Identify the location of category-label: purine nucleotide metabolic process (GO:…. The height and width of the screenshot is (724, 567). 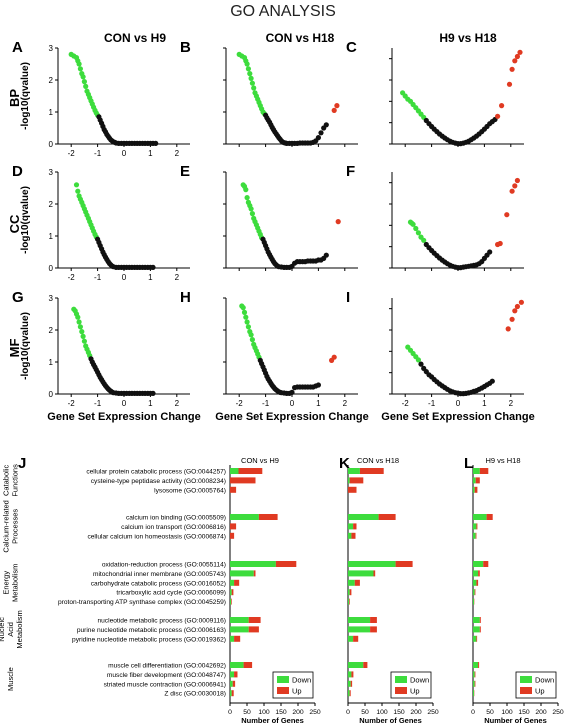
(151, 630).